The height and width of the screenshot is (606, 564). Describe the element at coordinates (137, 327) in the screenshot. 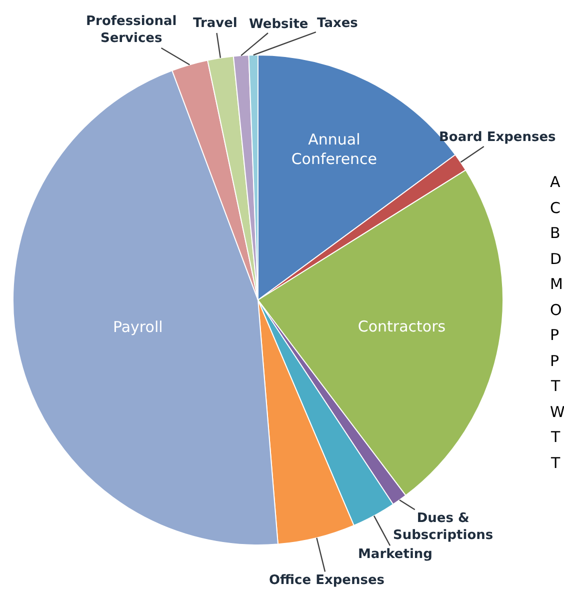

I see `slice-label: Payroll` at that location.